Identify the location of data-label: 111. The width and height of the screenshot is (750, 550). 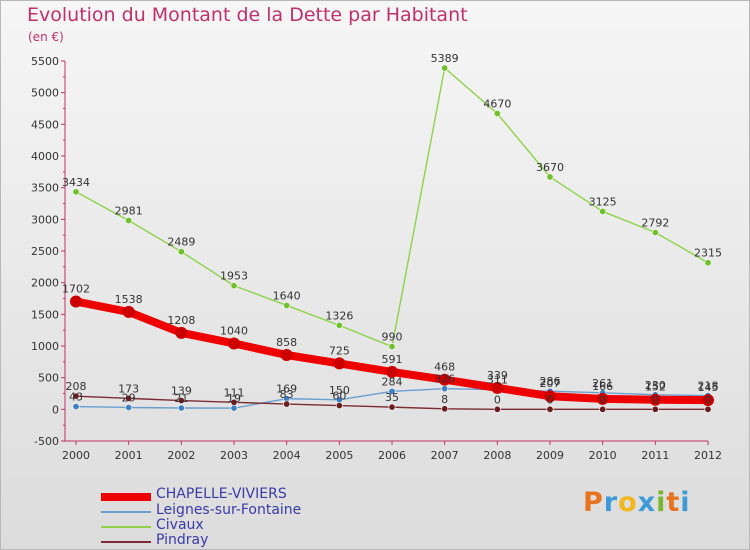
(234, 392).